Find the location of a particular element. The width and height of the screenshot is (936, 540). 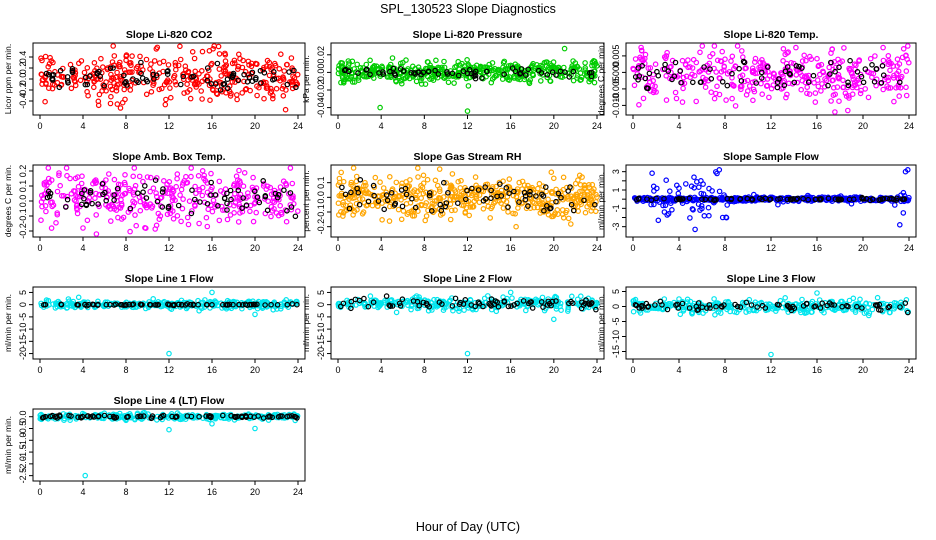

panel-title: Slope Line 3 Flow is located at coordinates (772, 279).